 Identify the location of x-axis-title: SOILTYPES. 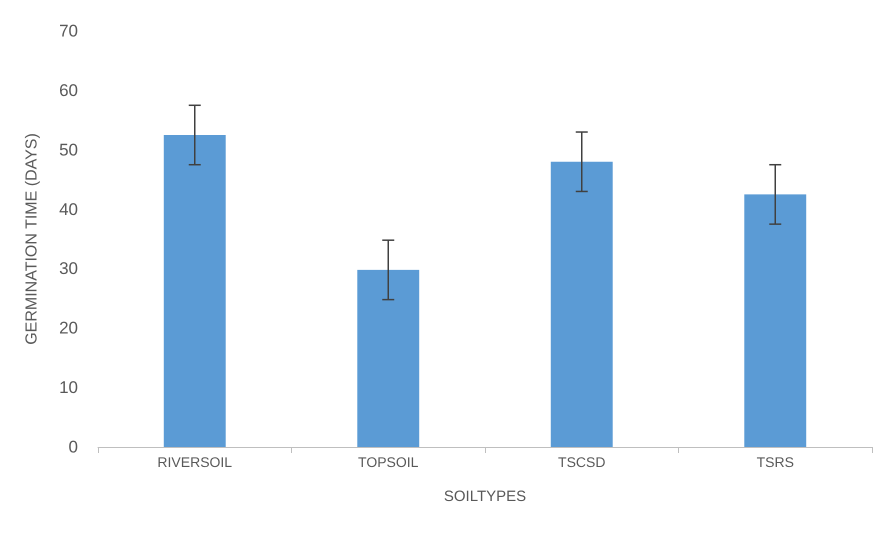
(485, 496).